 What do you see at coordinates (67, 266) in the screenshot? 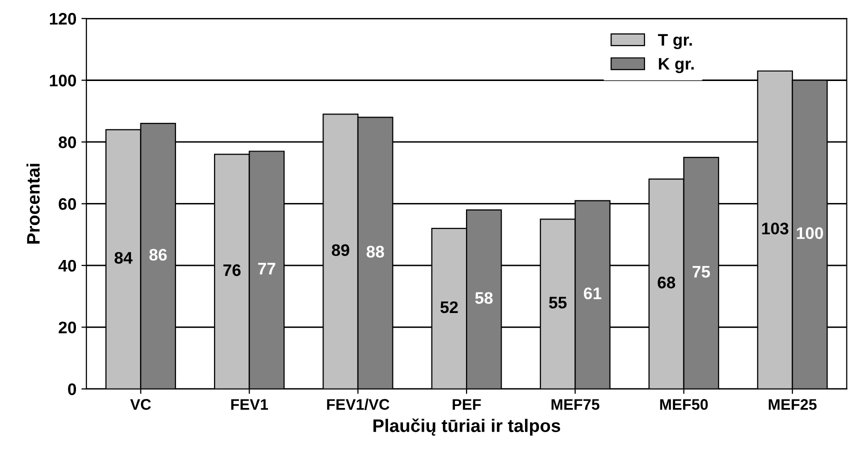
I see `y-tick-label: 40` at bounding box center [67, 266].